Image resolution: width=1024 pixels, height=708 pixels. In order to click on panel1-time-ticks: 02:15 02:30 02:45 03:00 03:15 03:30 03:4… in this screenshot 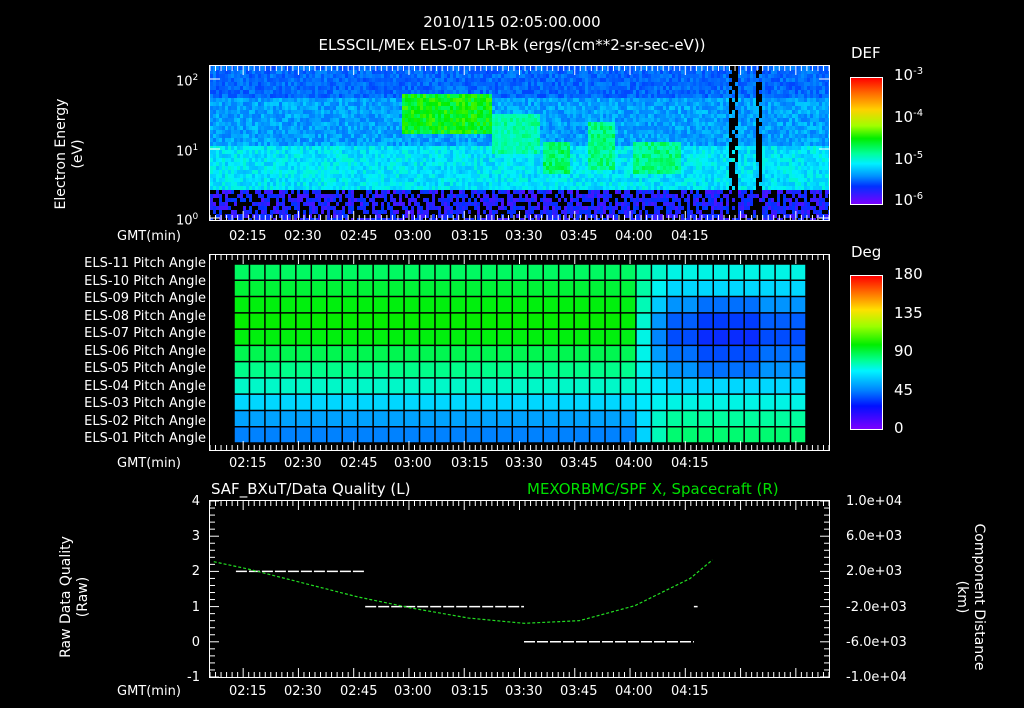, I will do `click(469, 236)`.